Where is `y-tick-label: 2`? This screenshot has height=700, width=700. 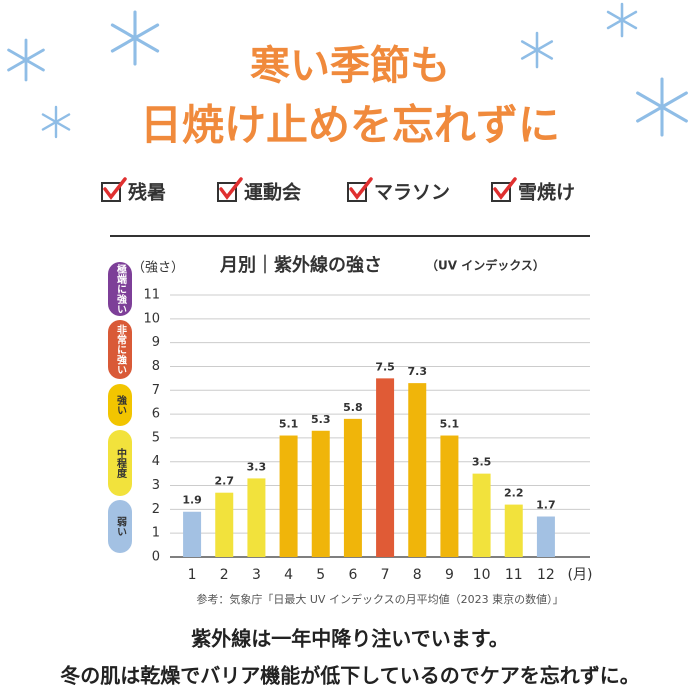
y-tick-label: 2 is located at coordinates (156, 509).